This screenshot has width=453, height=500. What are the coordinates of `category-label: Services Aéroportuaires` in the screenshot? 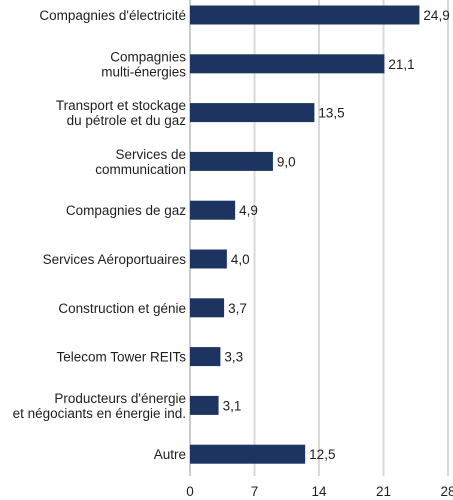 It's located at (115, 259).